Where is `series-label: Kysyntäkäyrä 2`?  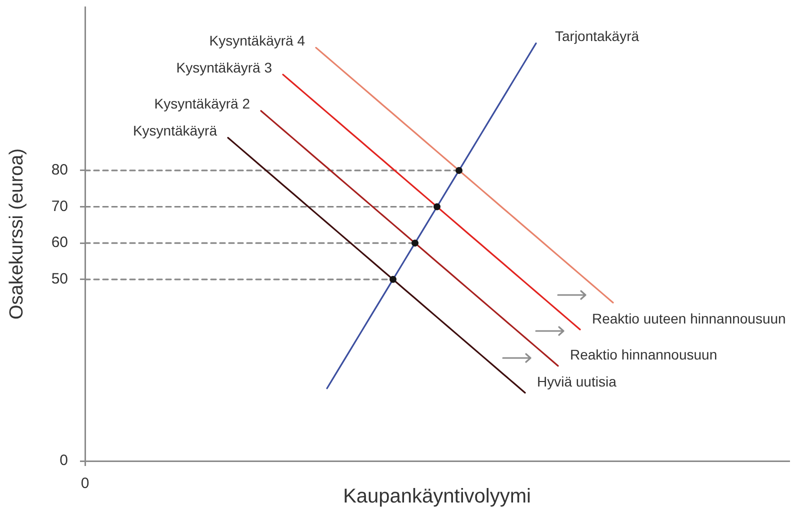 series-label: Kysyntäkäyrä 2 is located at coordinates (202, 104).